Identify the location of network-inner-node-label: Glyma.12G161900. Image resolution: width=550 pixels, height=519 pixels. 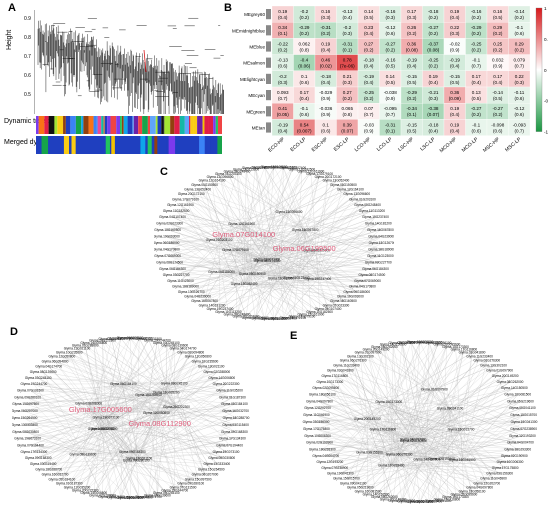
(241, 224).